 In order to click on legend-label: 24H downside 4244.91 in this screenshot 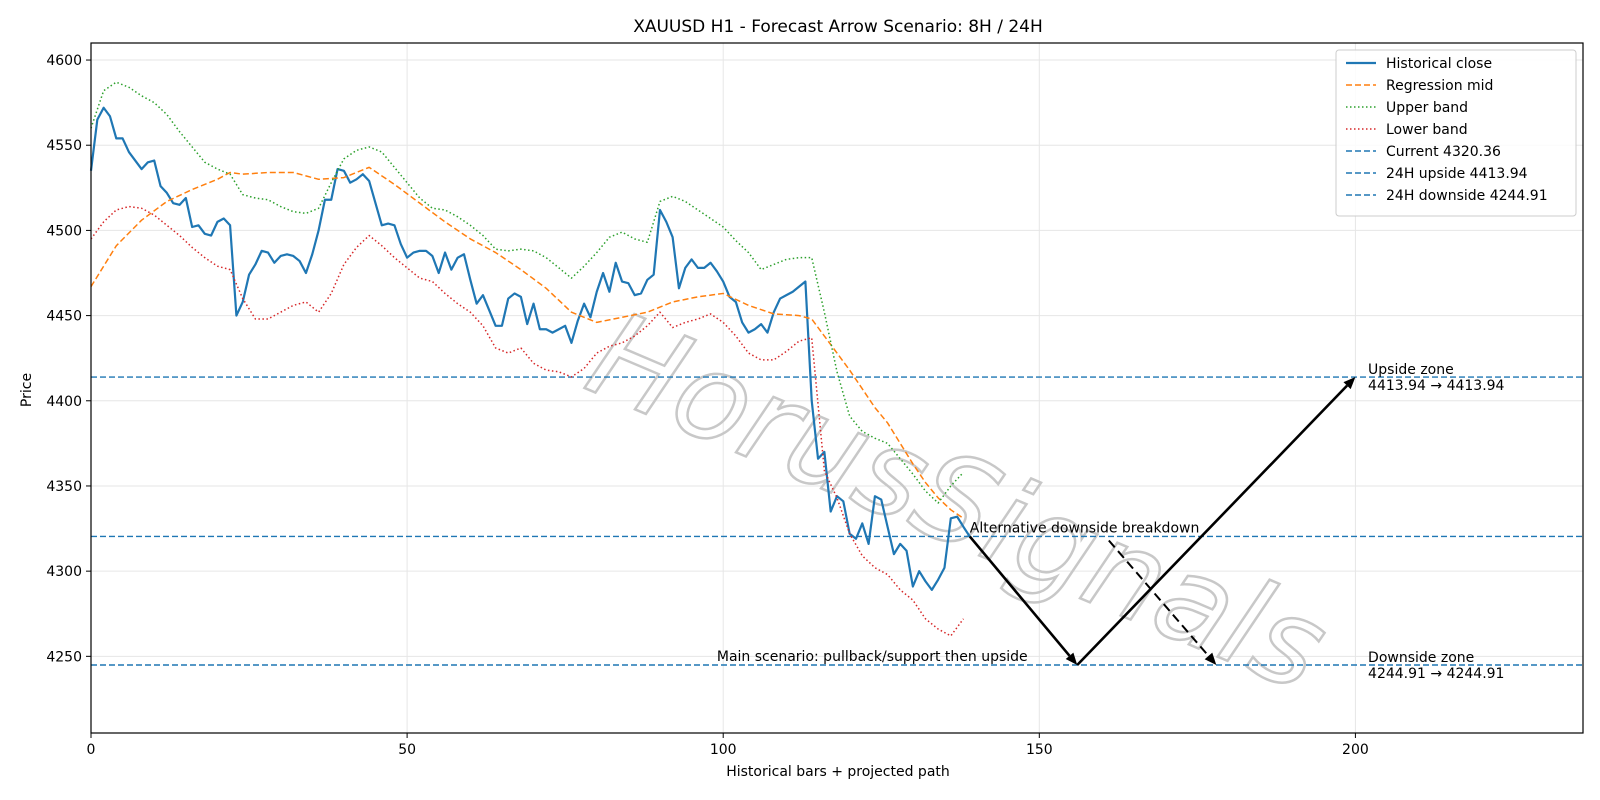, I will do `click(1467, 196)`.